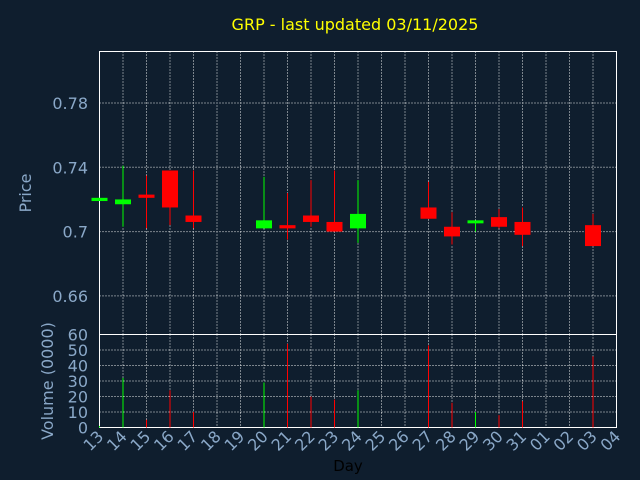 This screenshot has width=640, height=480. I want to click on day-tick-label: 04, so click(610, 441).